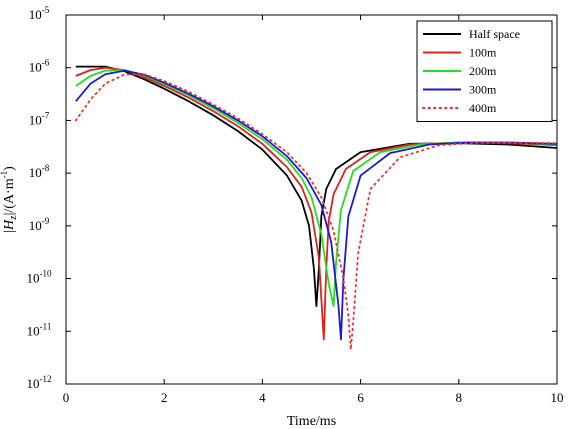 Image resolution: width=575 pixels, height=429 pixels. What do you see at coordinates (557, 397) in the screenshot?
I see `x-tick-label-5: 10` at bounding box center [557, 397].